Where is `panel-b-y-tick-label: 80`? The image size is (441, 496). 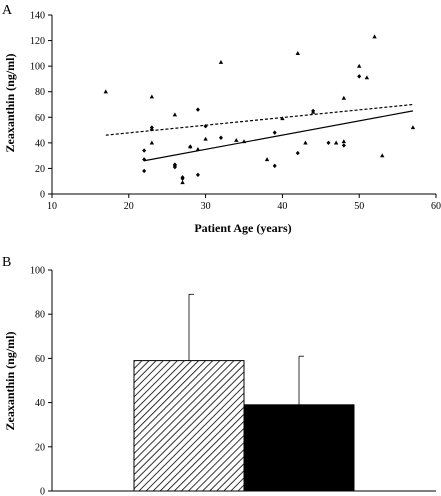
panel-b-y-tick-label: 80 is located at coordinates (40, 315).